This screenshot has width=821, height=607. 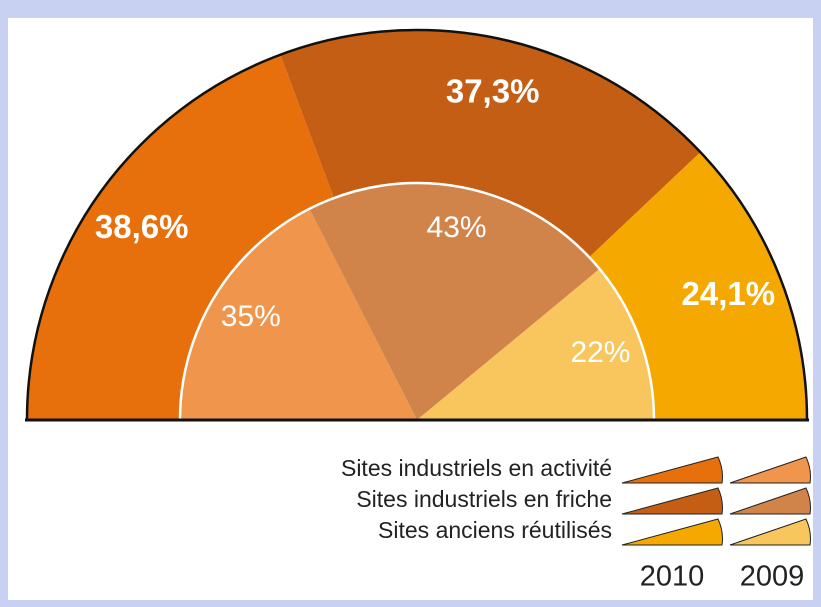 What do you see at coordinates (493, 90) in the screenshot?
I see `outer-value-label: 37,3%` at bounding box center [493, 90].